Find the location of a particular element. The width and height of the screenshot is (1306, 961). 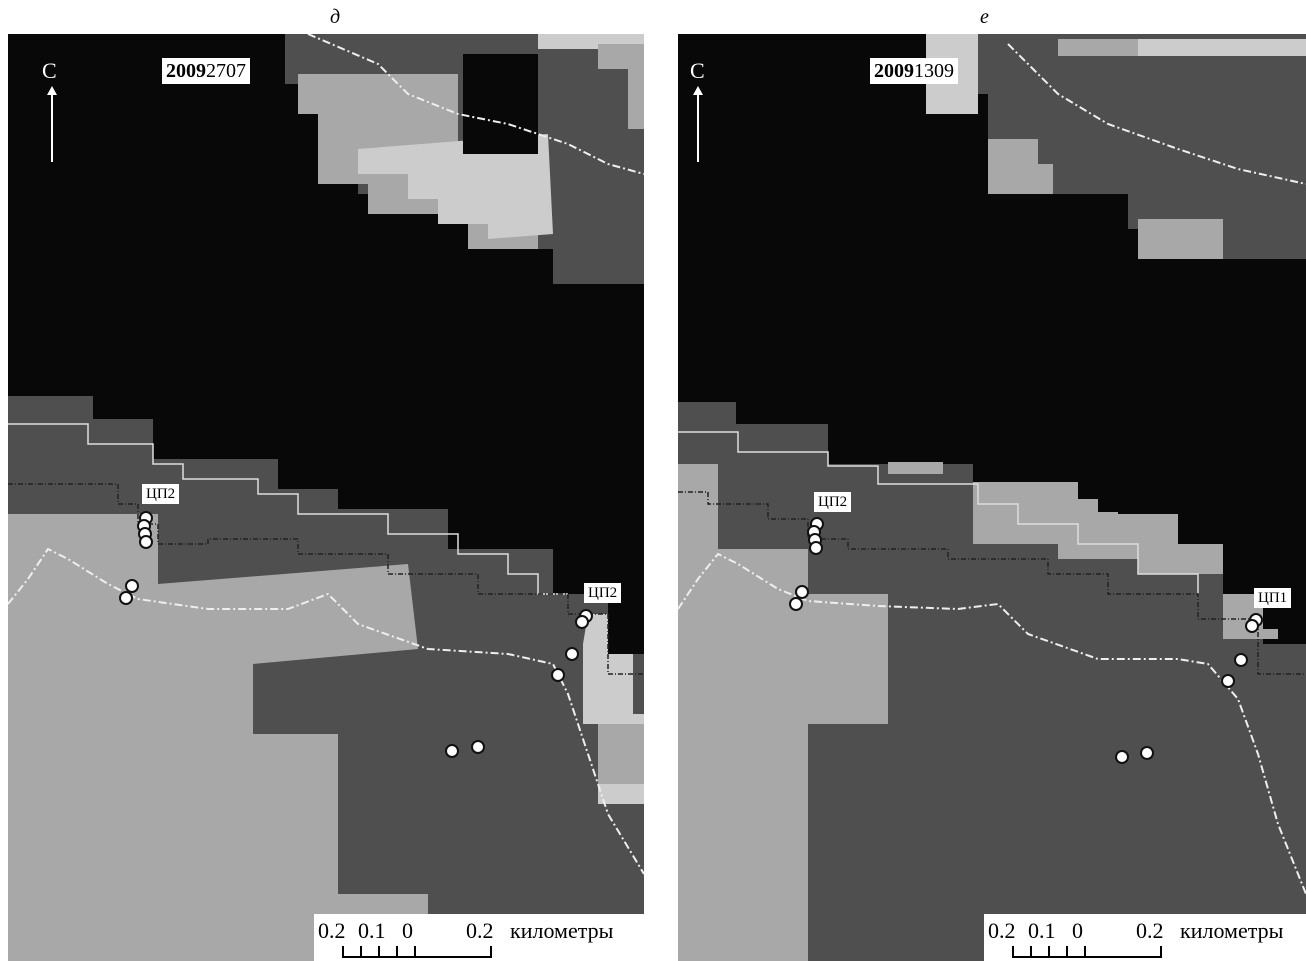

cp-label-e-1: ЦП2 is located at coordinates (833, 502).